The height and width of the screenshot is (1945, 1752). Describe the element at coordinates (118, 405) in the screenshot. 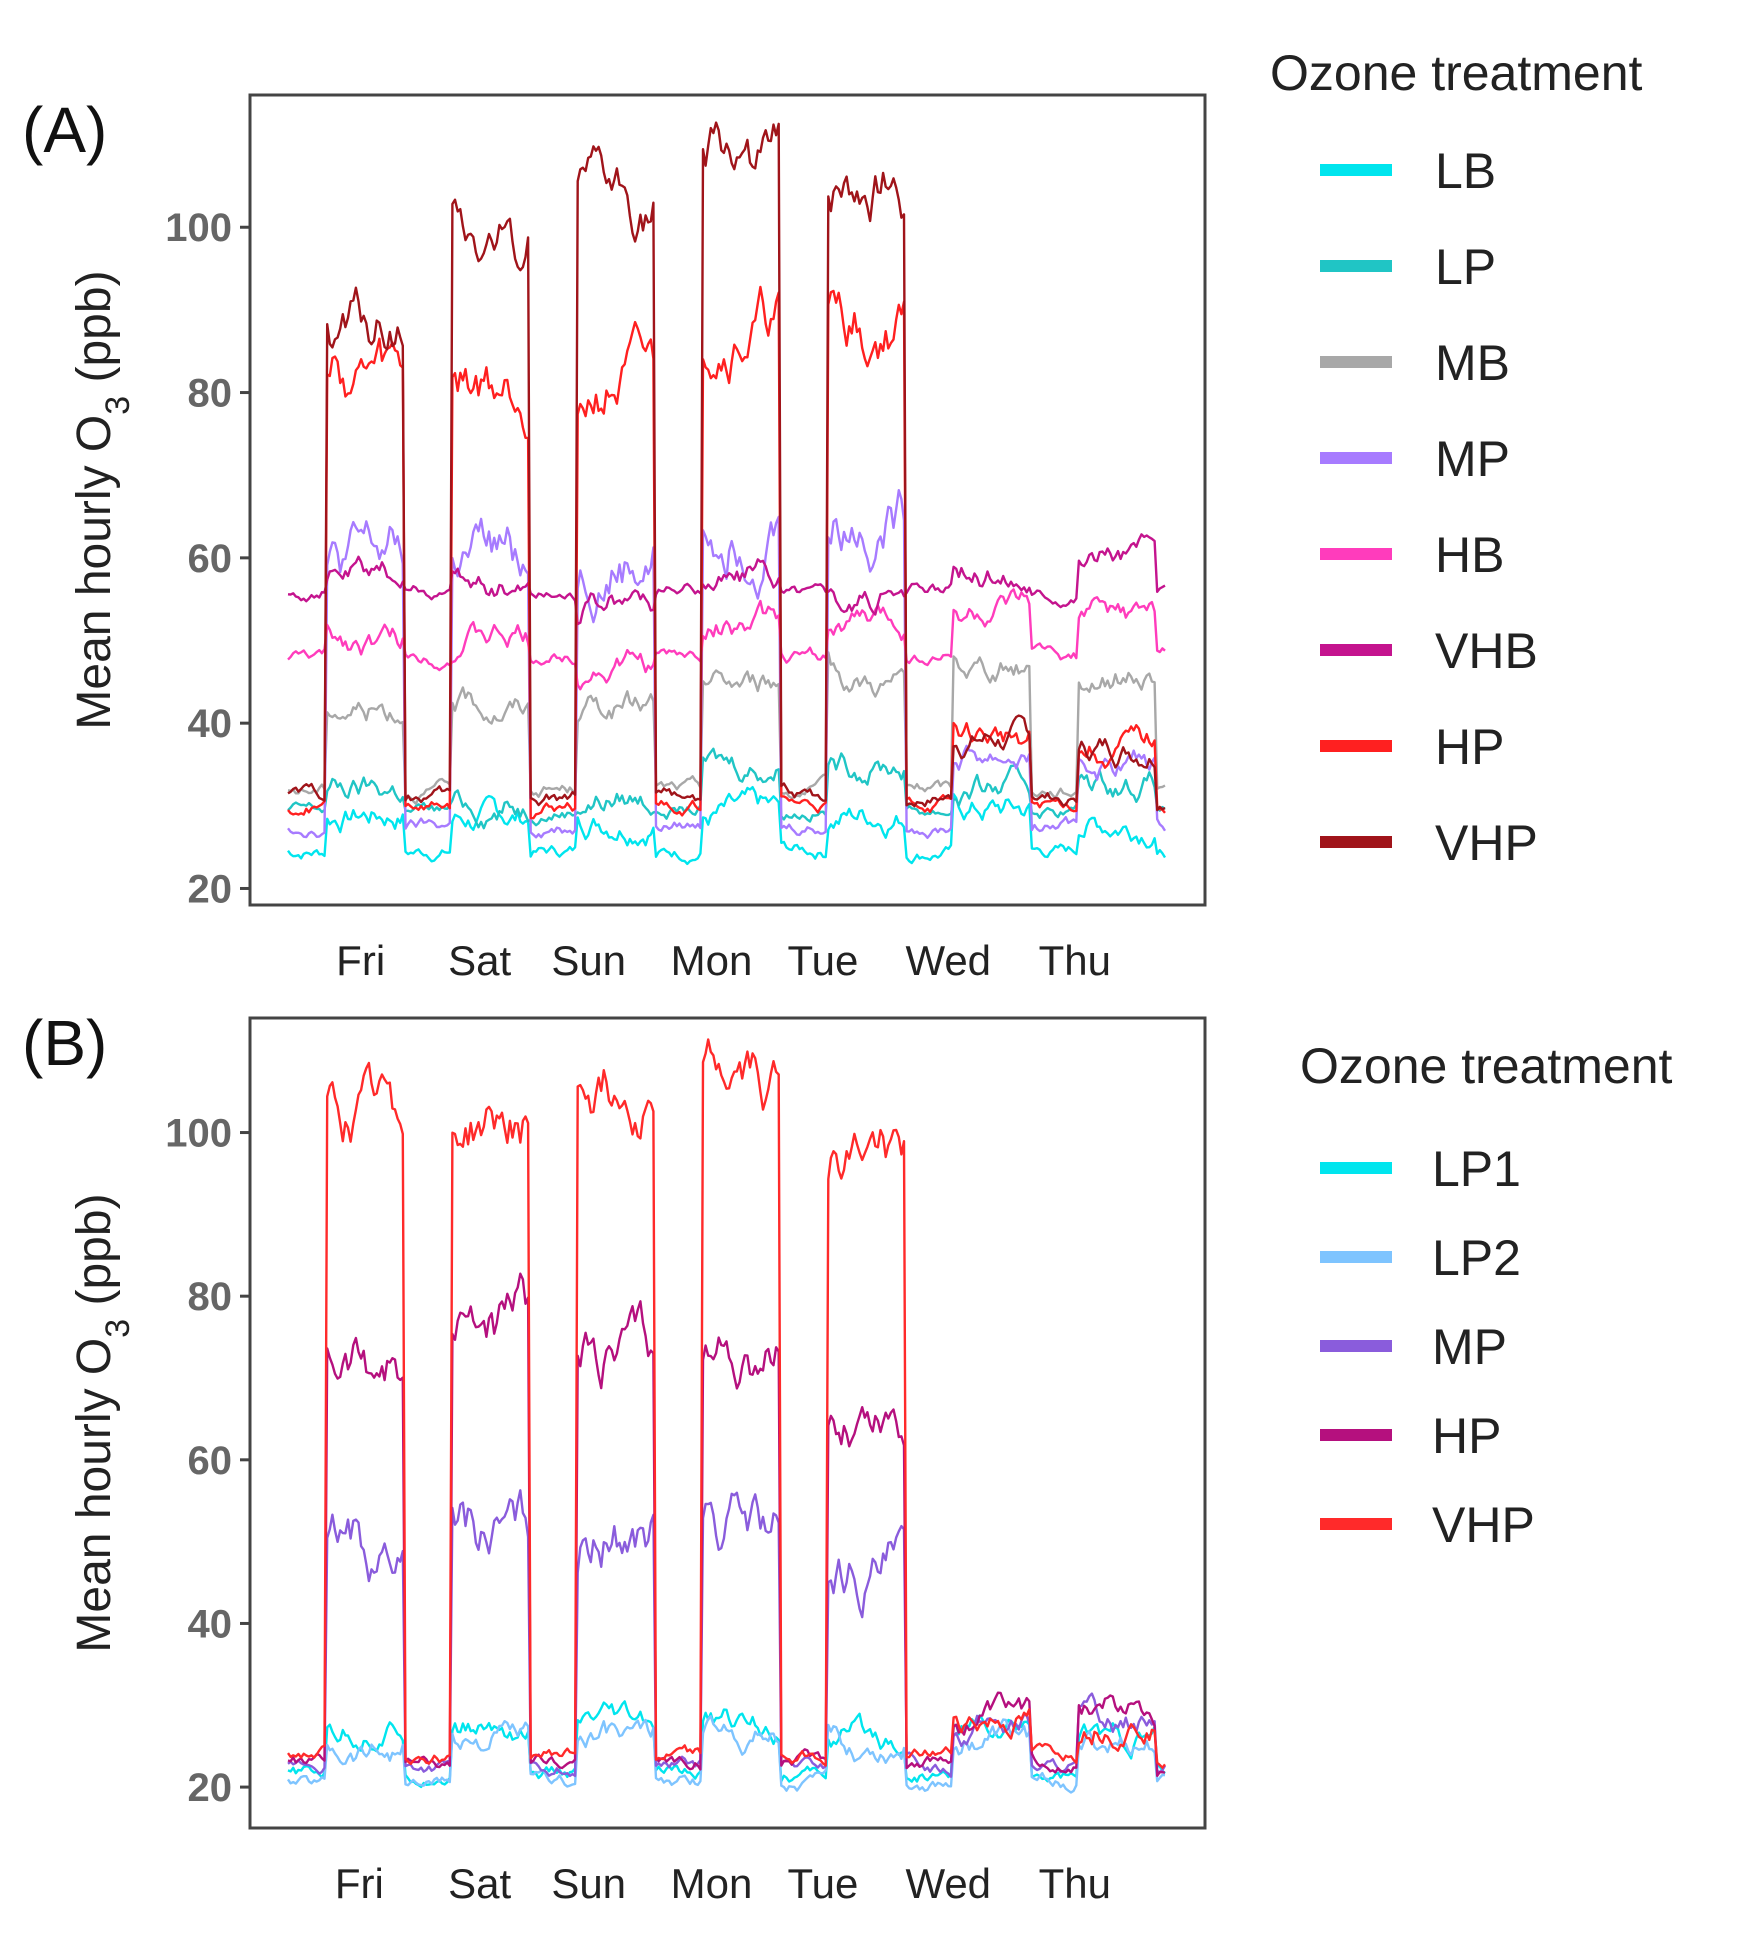

I see `panel-a-y-axis-label-sub: 3` at that location.